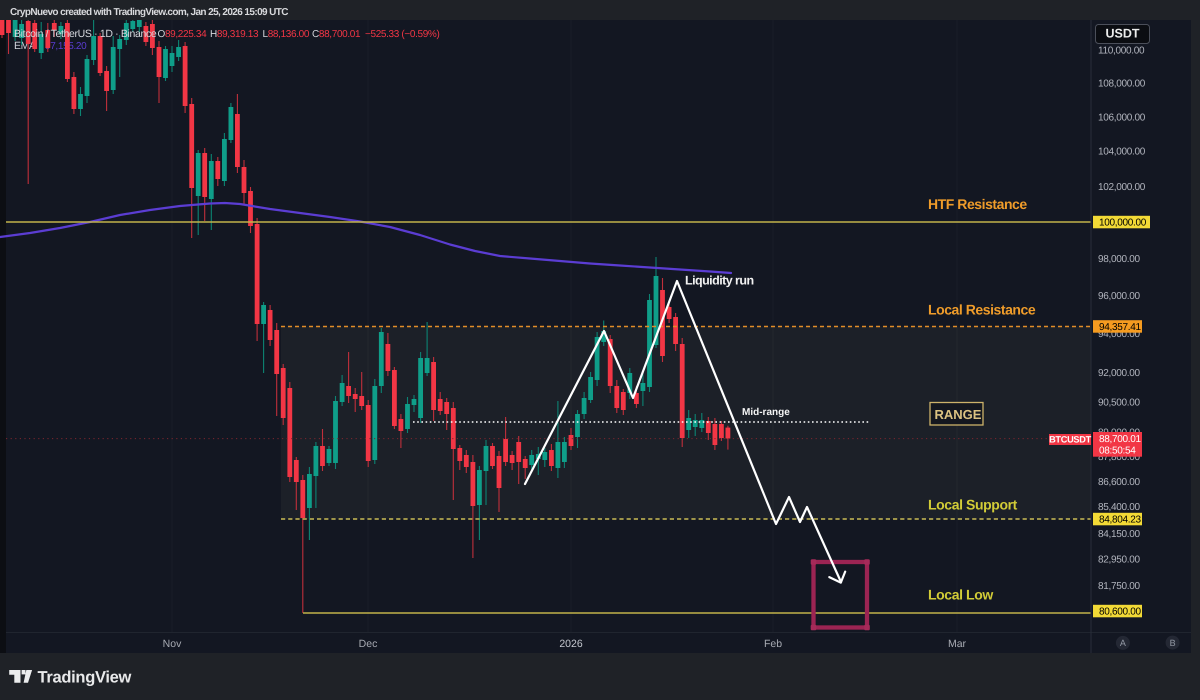 The height and width of the screenshot is (700, 1200). Describe the element at coordinates (1123, 223) in the screenshot. I see `svg-text: 100,000.00` at that location.